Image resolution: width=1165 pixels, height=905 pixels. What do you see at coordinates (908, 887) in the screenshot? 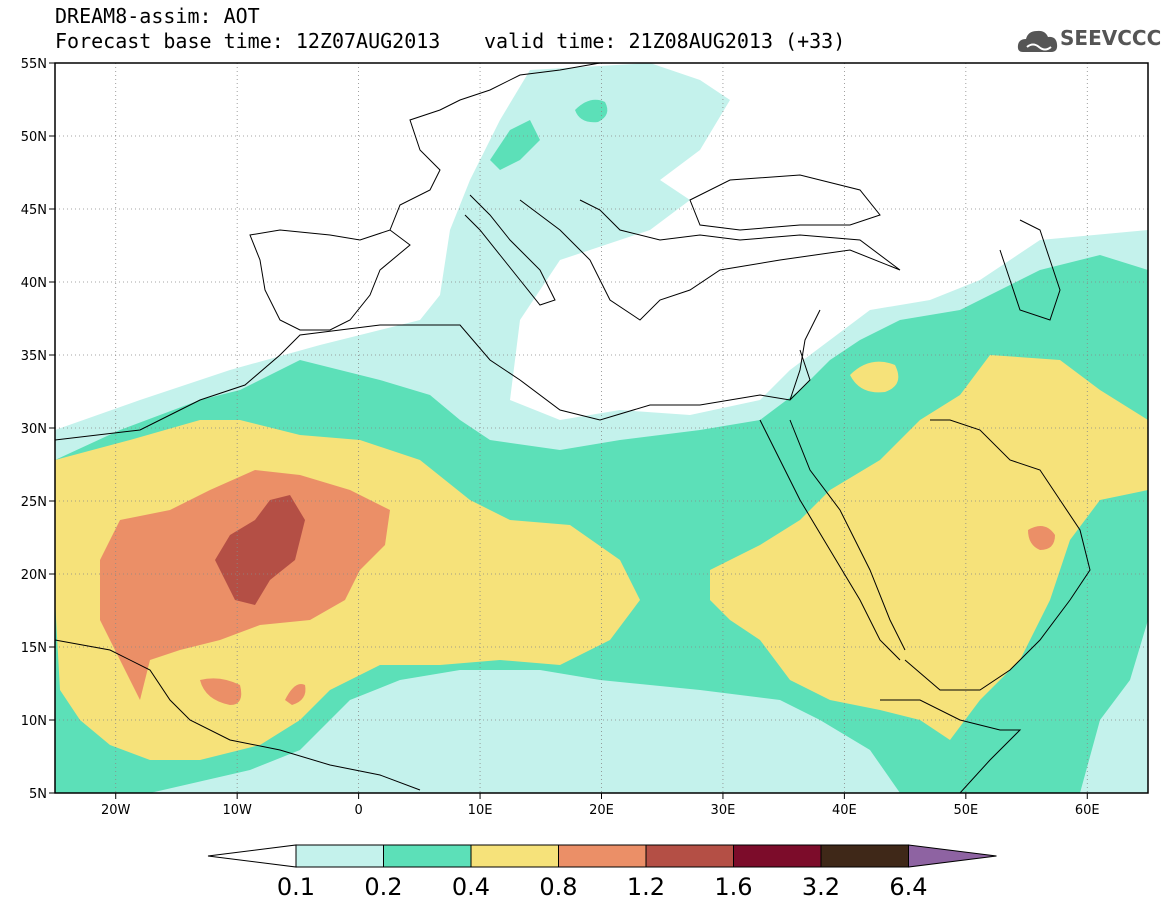
I see `colorbar-label: 6.4` at bounding box center [908, 887].